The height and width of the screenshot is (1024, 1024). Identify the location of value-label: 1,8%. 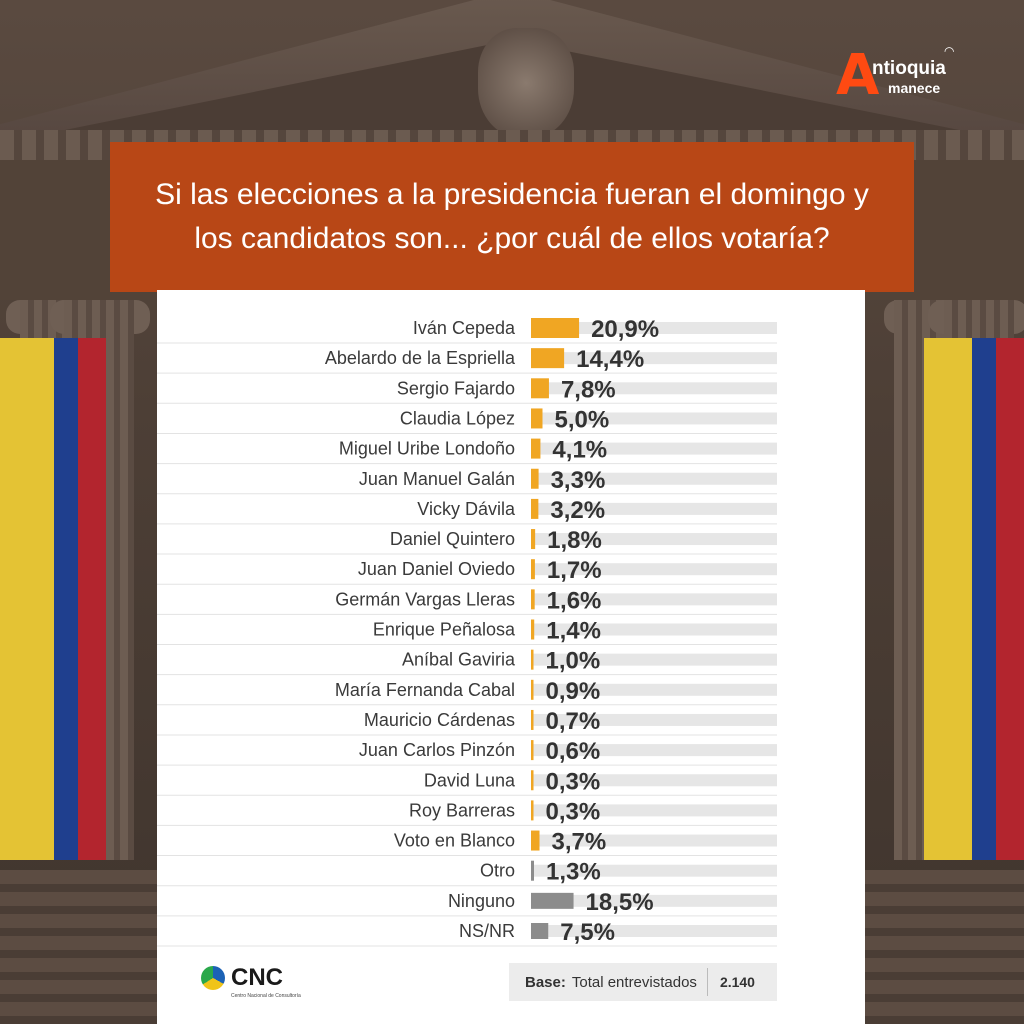
(574, 540).